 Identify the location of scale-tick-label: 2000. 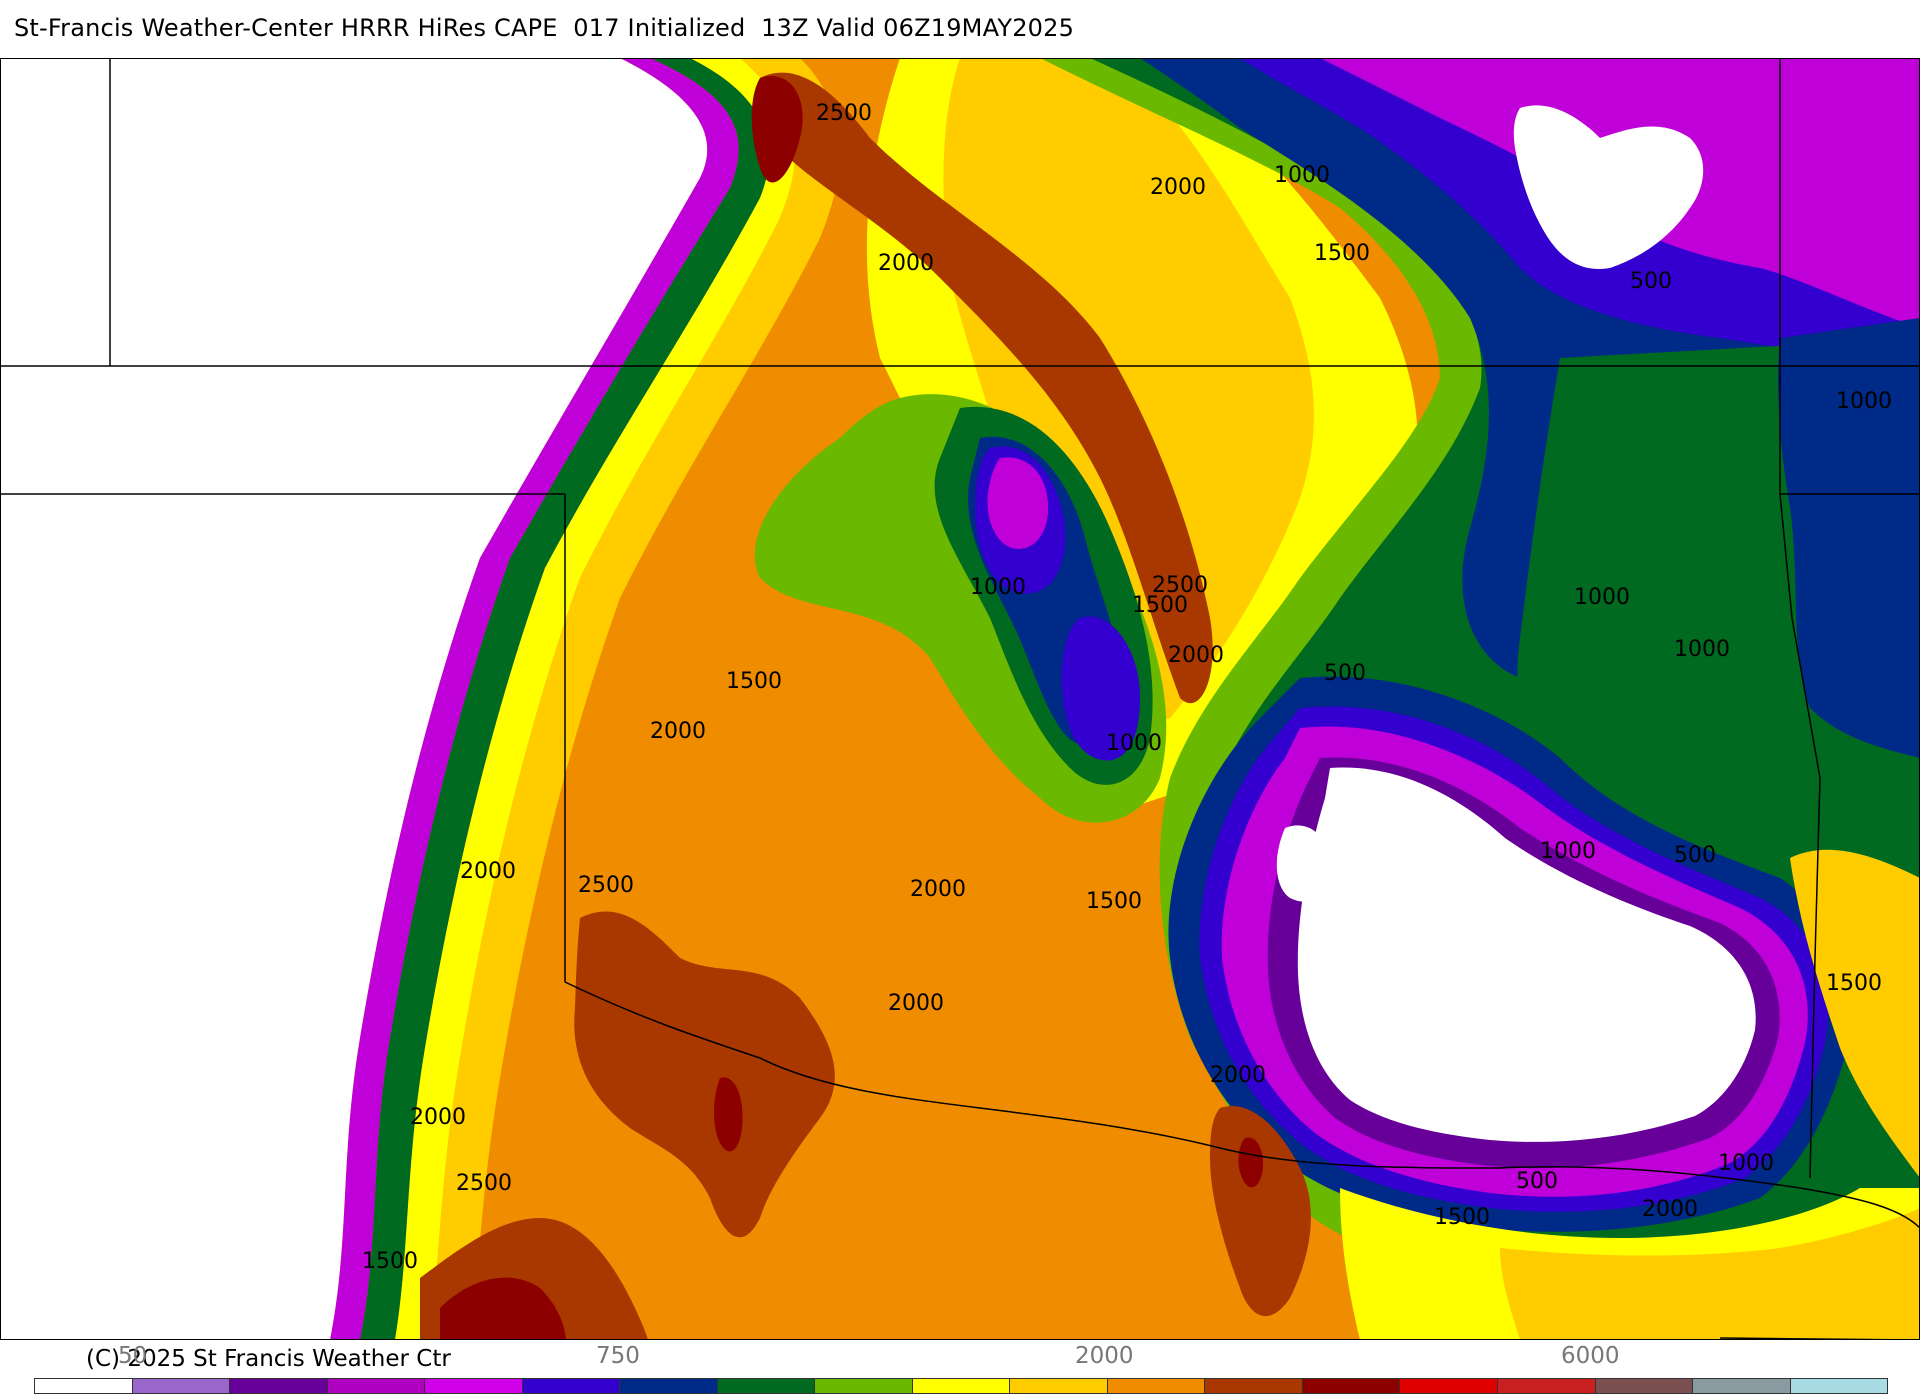
(1104, 1356).